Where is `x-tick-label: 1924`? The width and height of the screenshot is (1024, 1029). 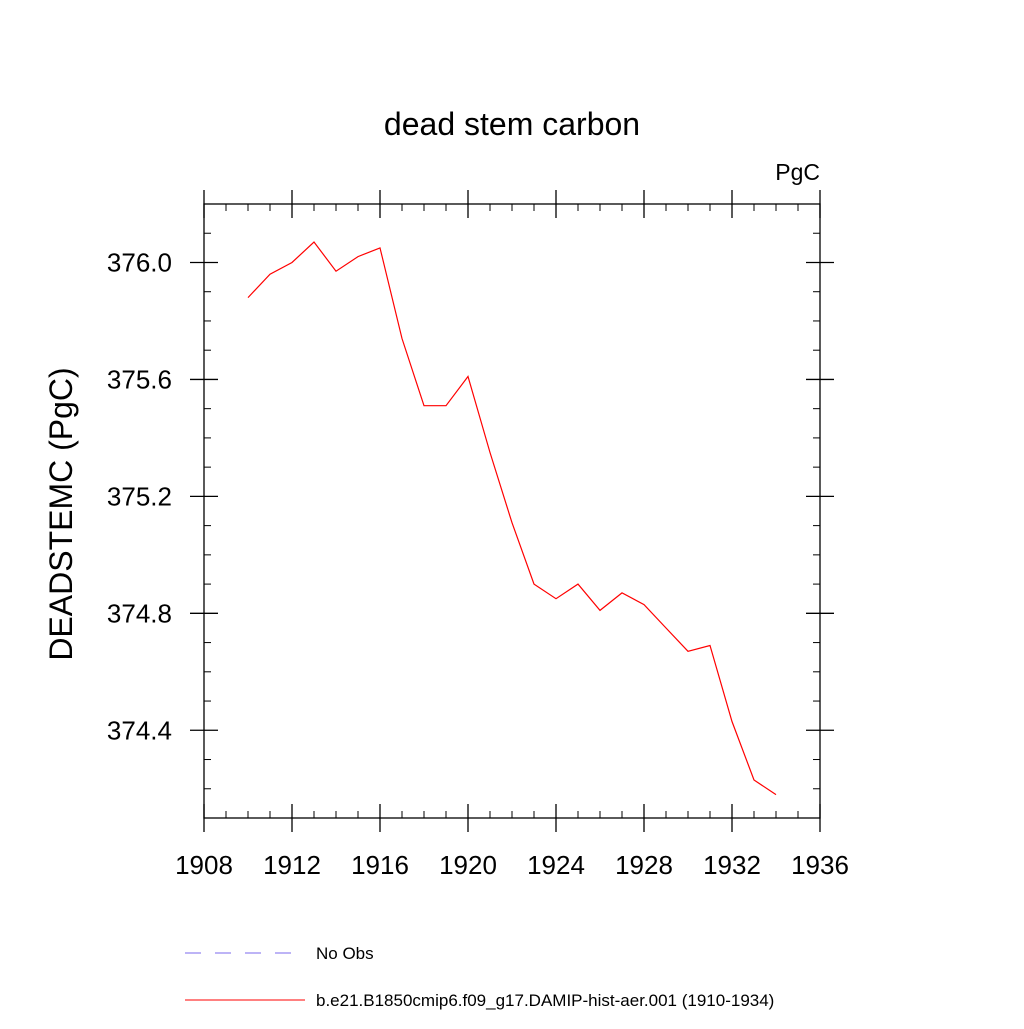
x-tick-label: 1924 is located at coordinates (556, 865).